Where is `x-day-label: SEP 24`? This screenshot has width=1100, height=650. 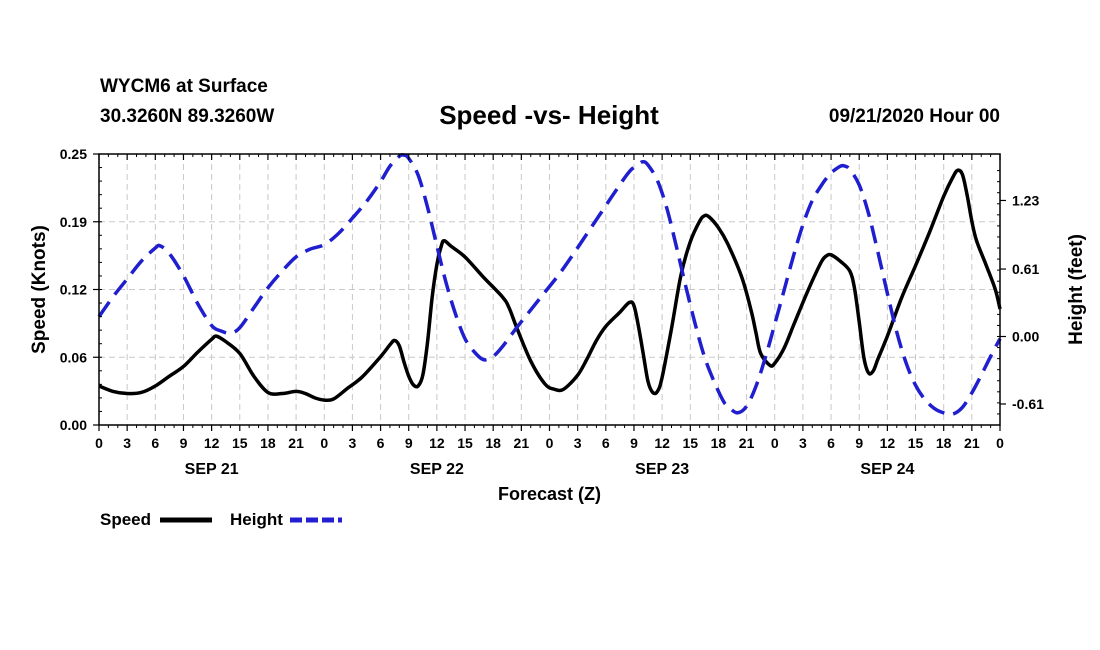 x-day-label: SEP 24 is located at coordinates (887, 469).